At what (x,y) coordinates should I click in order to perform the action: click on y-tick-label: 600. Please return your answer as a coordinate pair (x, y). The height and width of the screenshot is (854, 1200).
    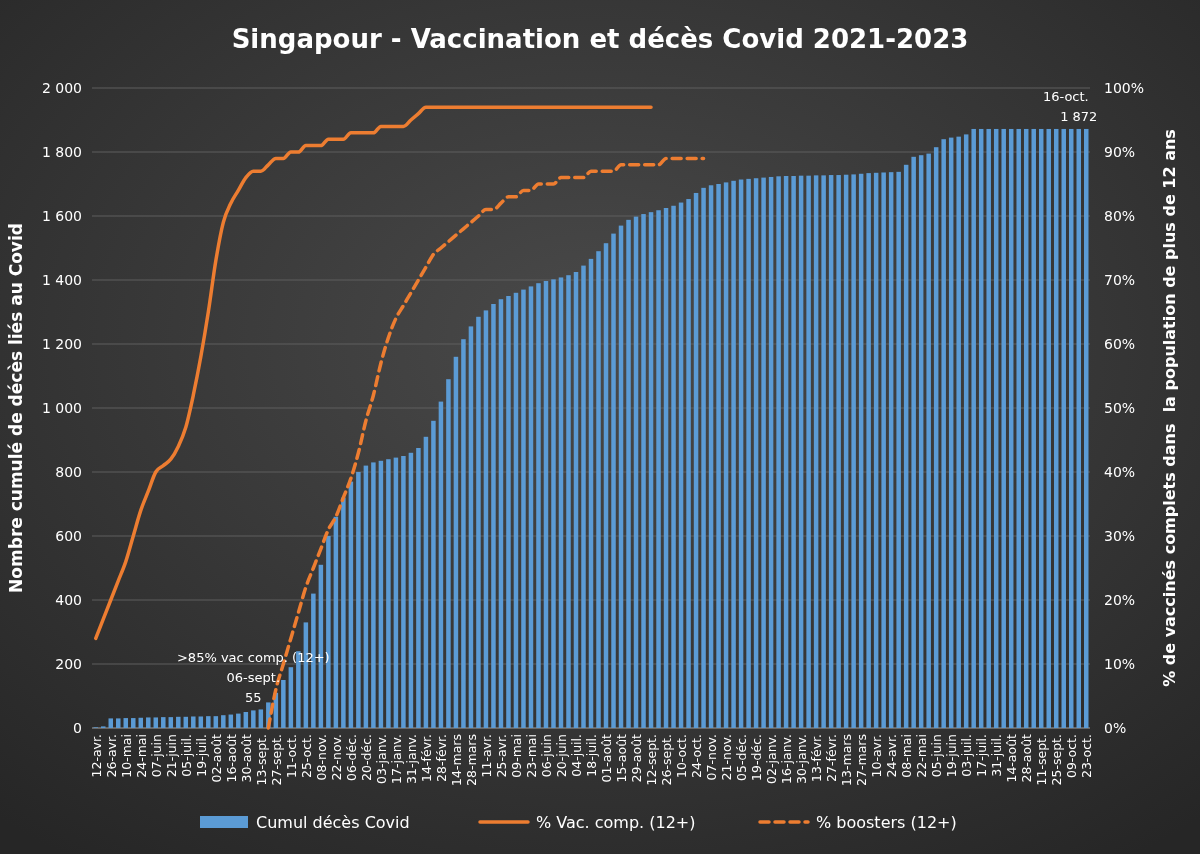
    Looking at the image, I should click on (68, 536).